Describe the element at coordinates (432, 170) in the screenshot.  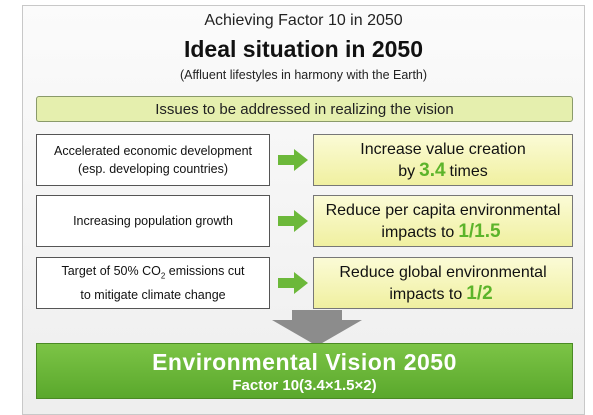
I see `goal-number: 3.4` at that location.